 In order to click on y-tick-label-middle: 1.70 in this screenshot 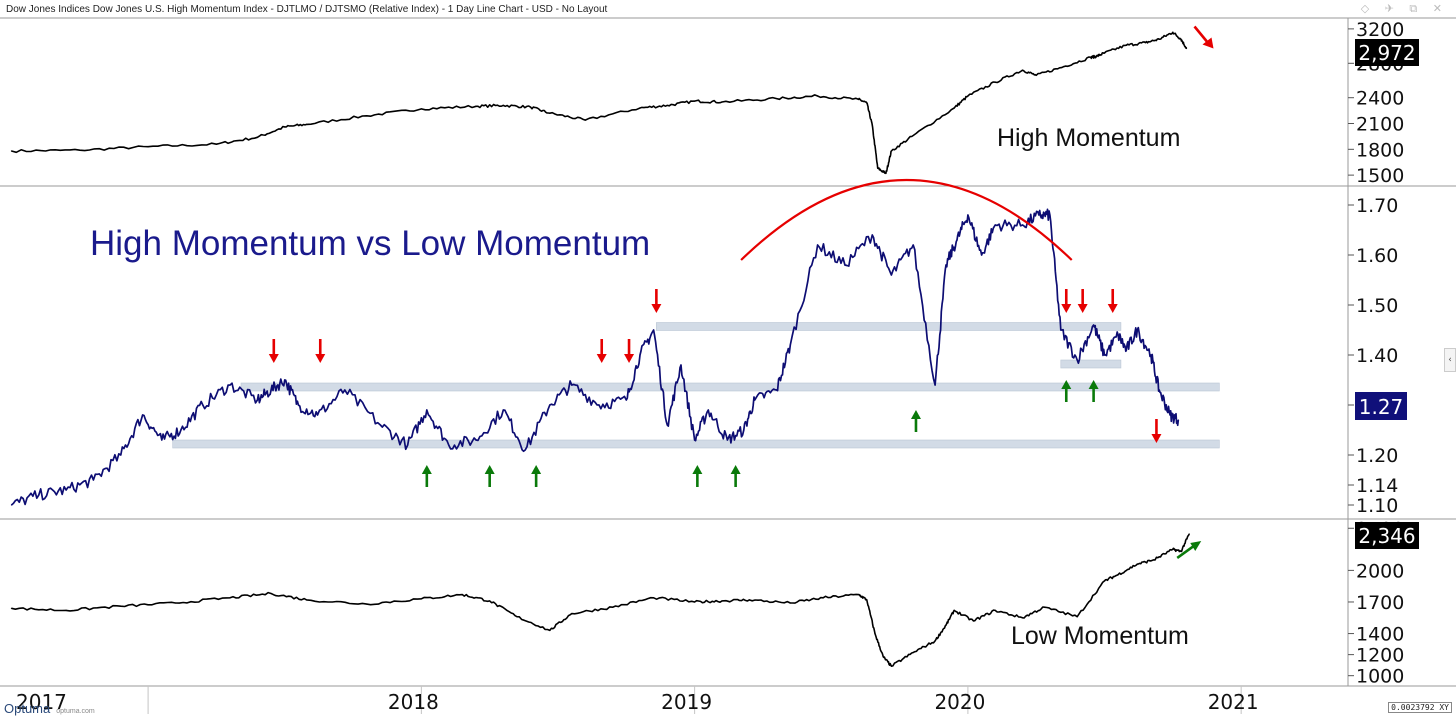, I will do `click(1377, 206)`.